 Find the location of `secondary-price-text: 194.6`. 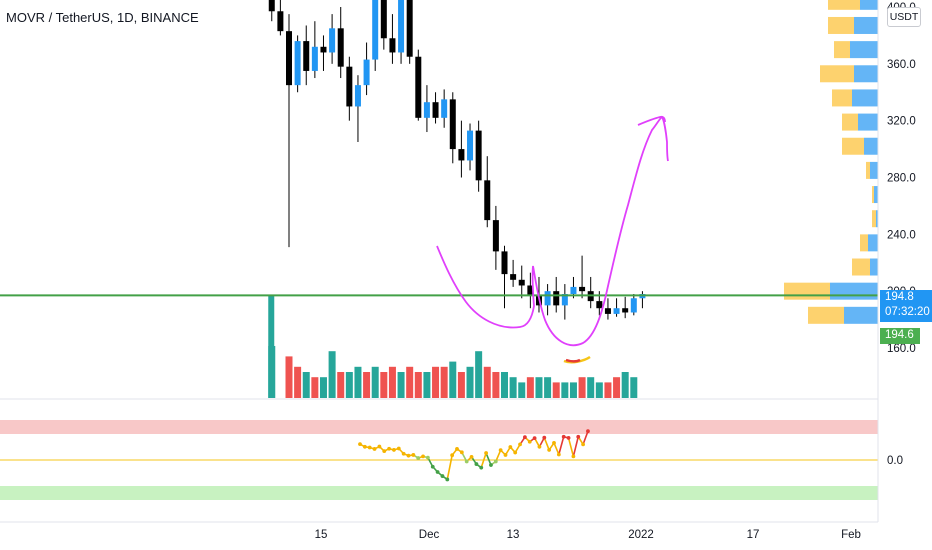

secondary-price-text: 194.6 is located at coordinates (899, 335).